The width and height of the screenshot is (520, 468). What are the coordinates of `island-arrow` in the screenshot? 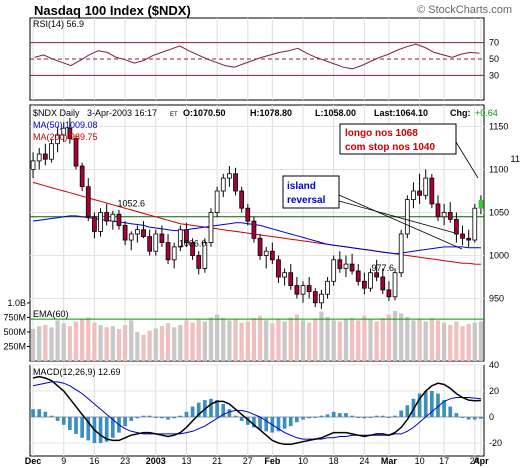 It's located at (400, 222).